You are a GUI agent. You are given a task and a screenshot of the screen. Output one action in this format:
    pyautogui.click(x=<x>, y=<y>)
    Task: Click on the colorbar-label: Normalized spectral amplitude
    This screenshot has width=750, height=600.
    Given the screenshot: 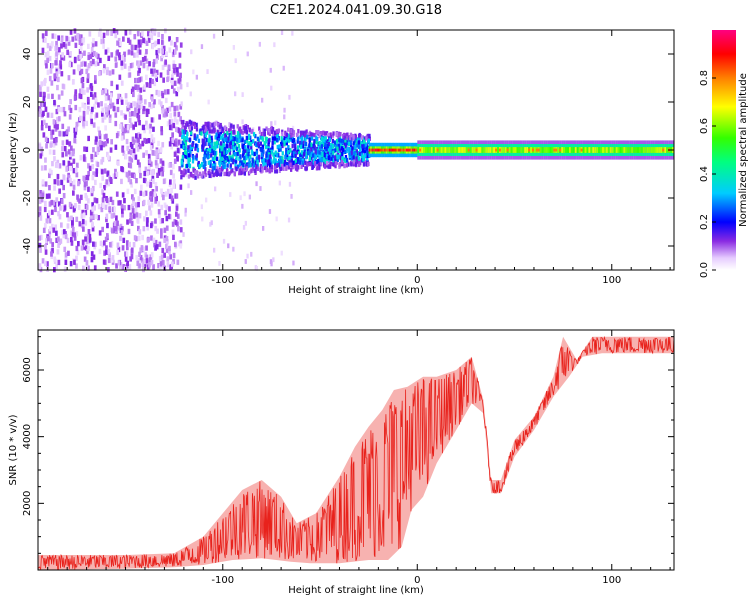 What is the action you would take?
    pyautogui.click(x=743, y=150)
    